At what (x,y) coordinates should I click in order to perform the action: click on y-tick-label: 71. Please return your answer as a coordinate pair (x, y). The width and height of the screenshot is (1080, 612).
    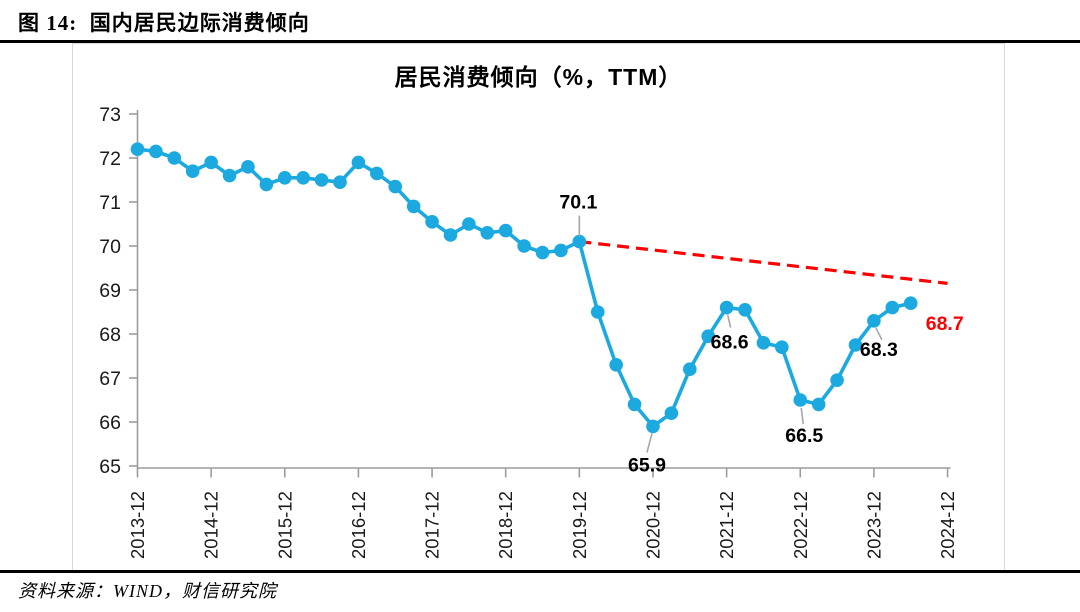
    Looking at the image, I should click on (110, 203).